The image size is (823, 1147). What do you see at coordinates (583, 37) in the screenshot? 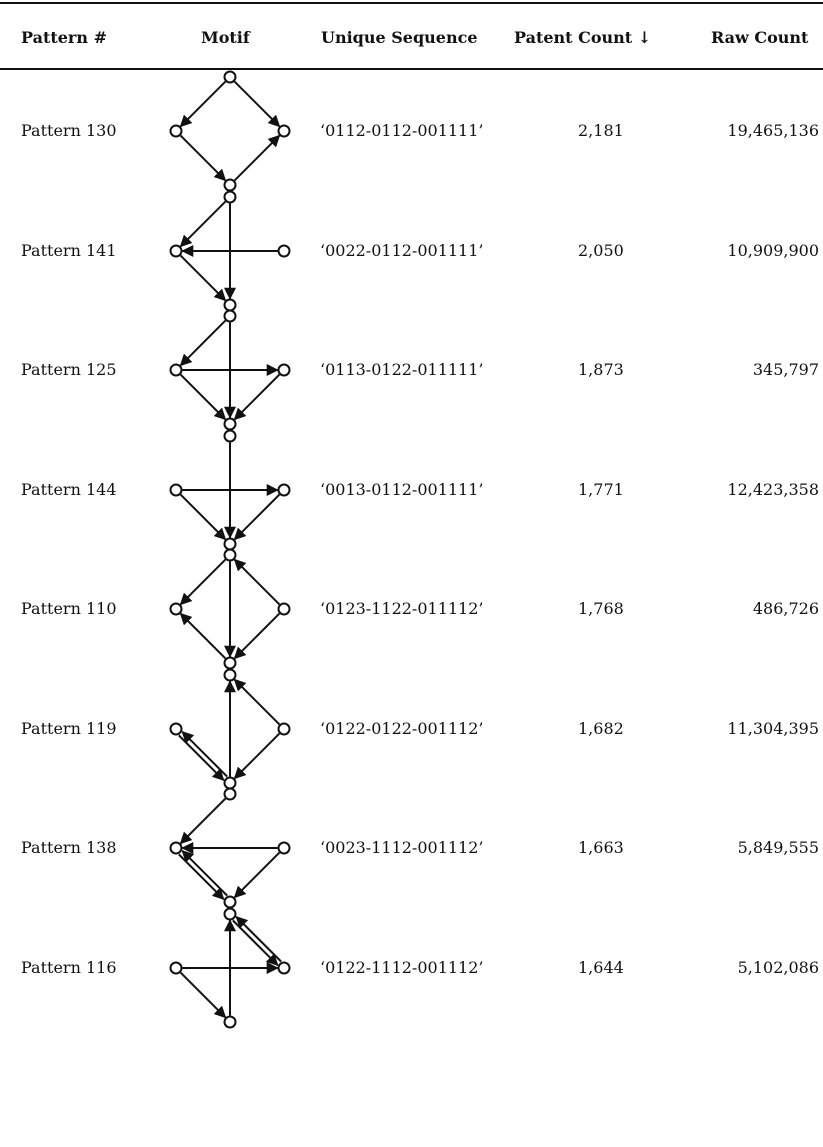
I see `column-header-patent-count-sorted: Patent Count ↓` at bounding box center [583, 37].